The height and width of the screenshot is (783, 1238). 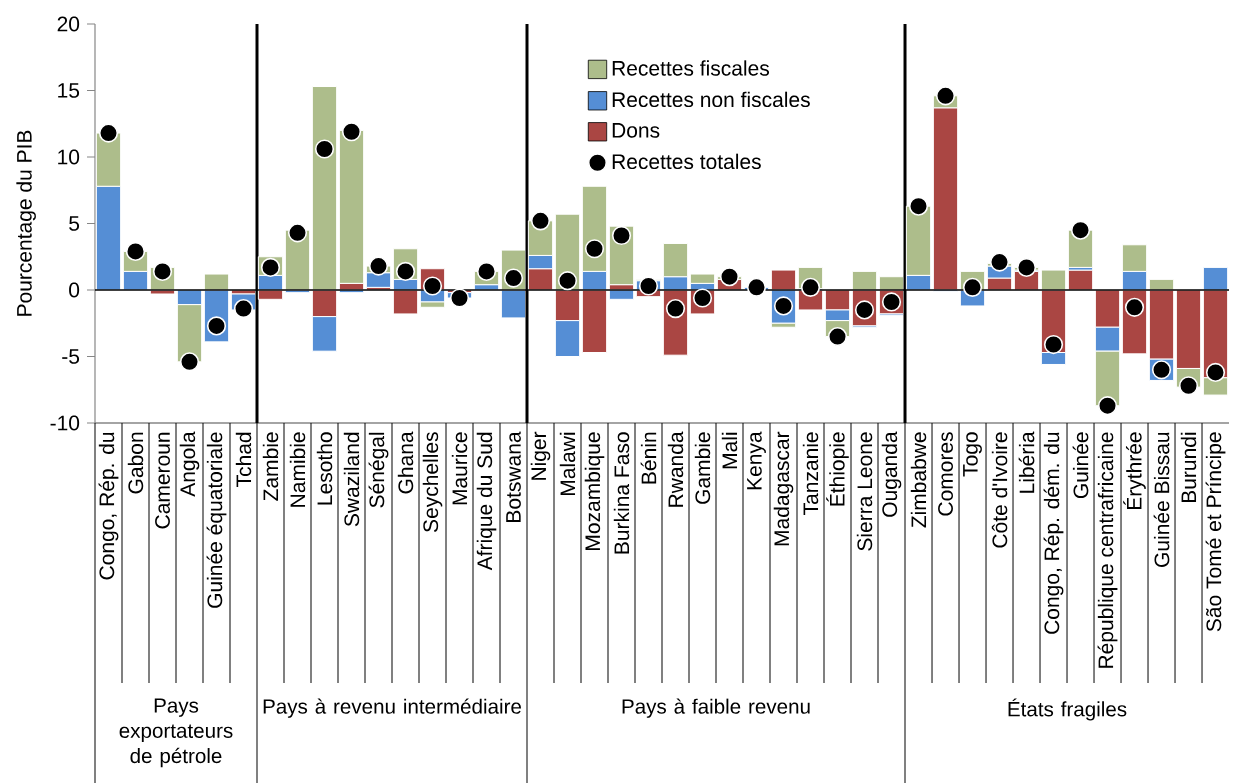 What do you see at coordinates (1215, 532) in the screenshot?
I see `x-tick-label: São Tomé et Príncipe` at bounding box center [1215, 532].